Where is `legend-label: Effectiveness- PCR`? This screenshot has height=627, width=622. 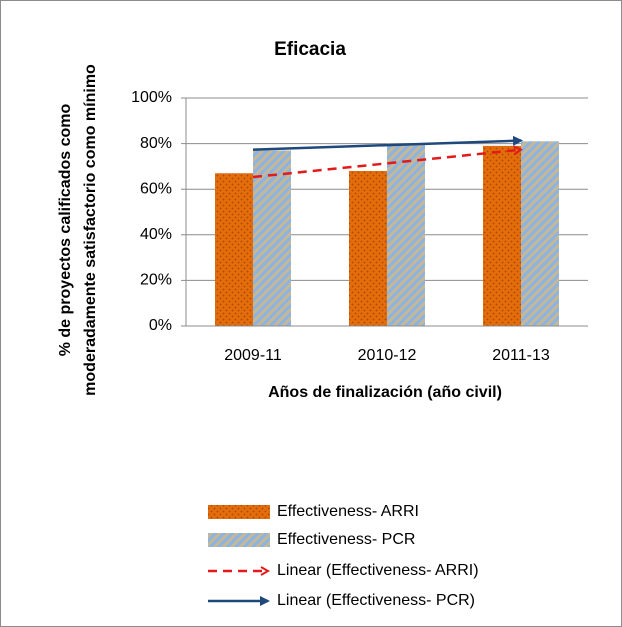 legend-label: Effectiveness- PCR is located at coordinates (346, 539).